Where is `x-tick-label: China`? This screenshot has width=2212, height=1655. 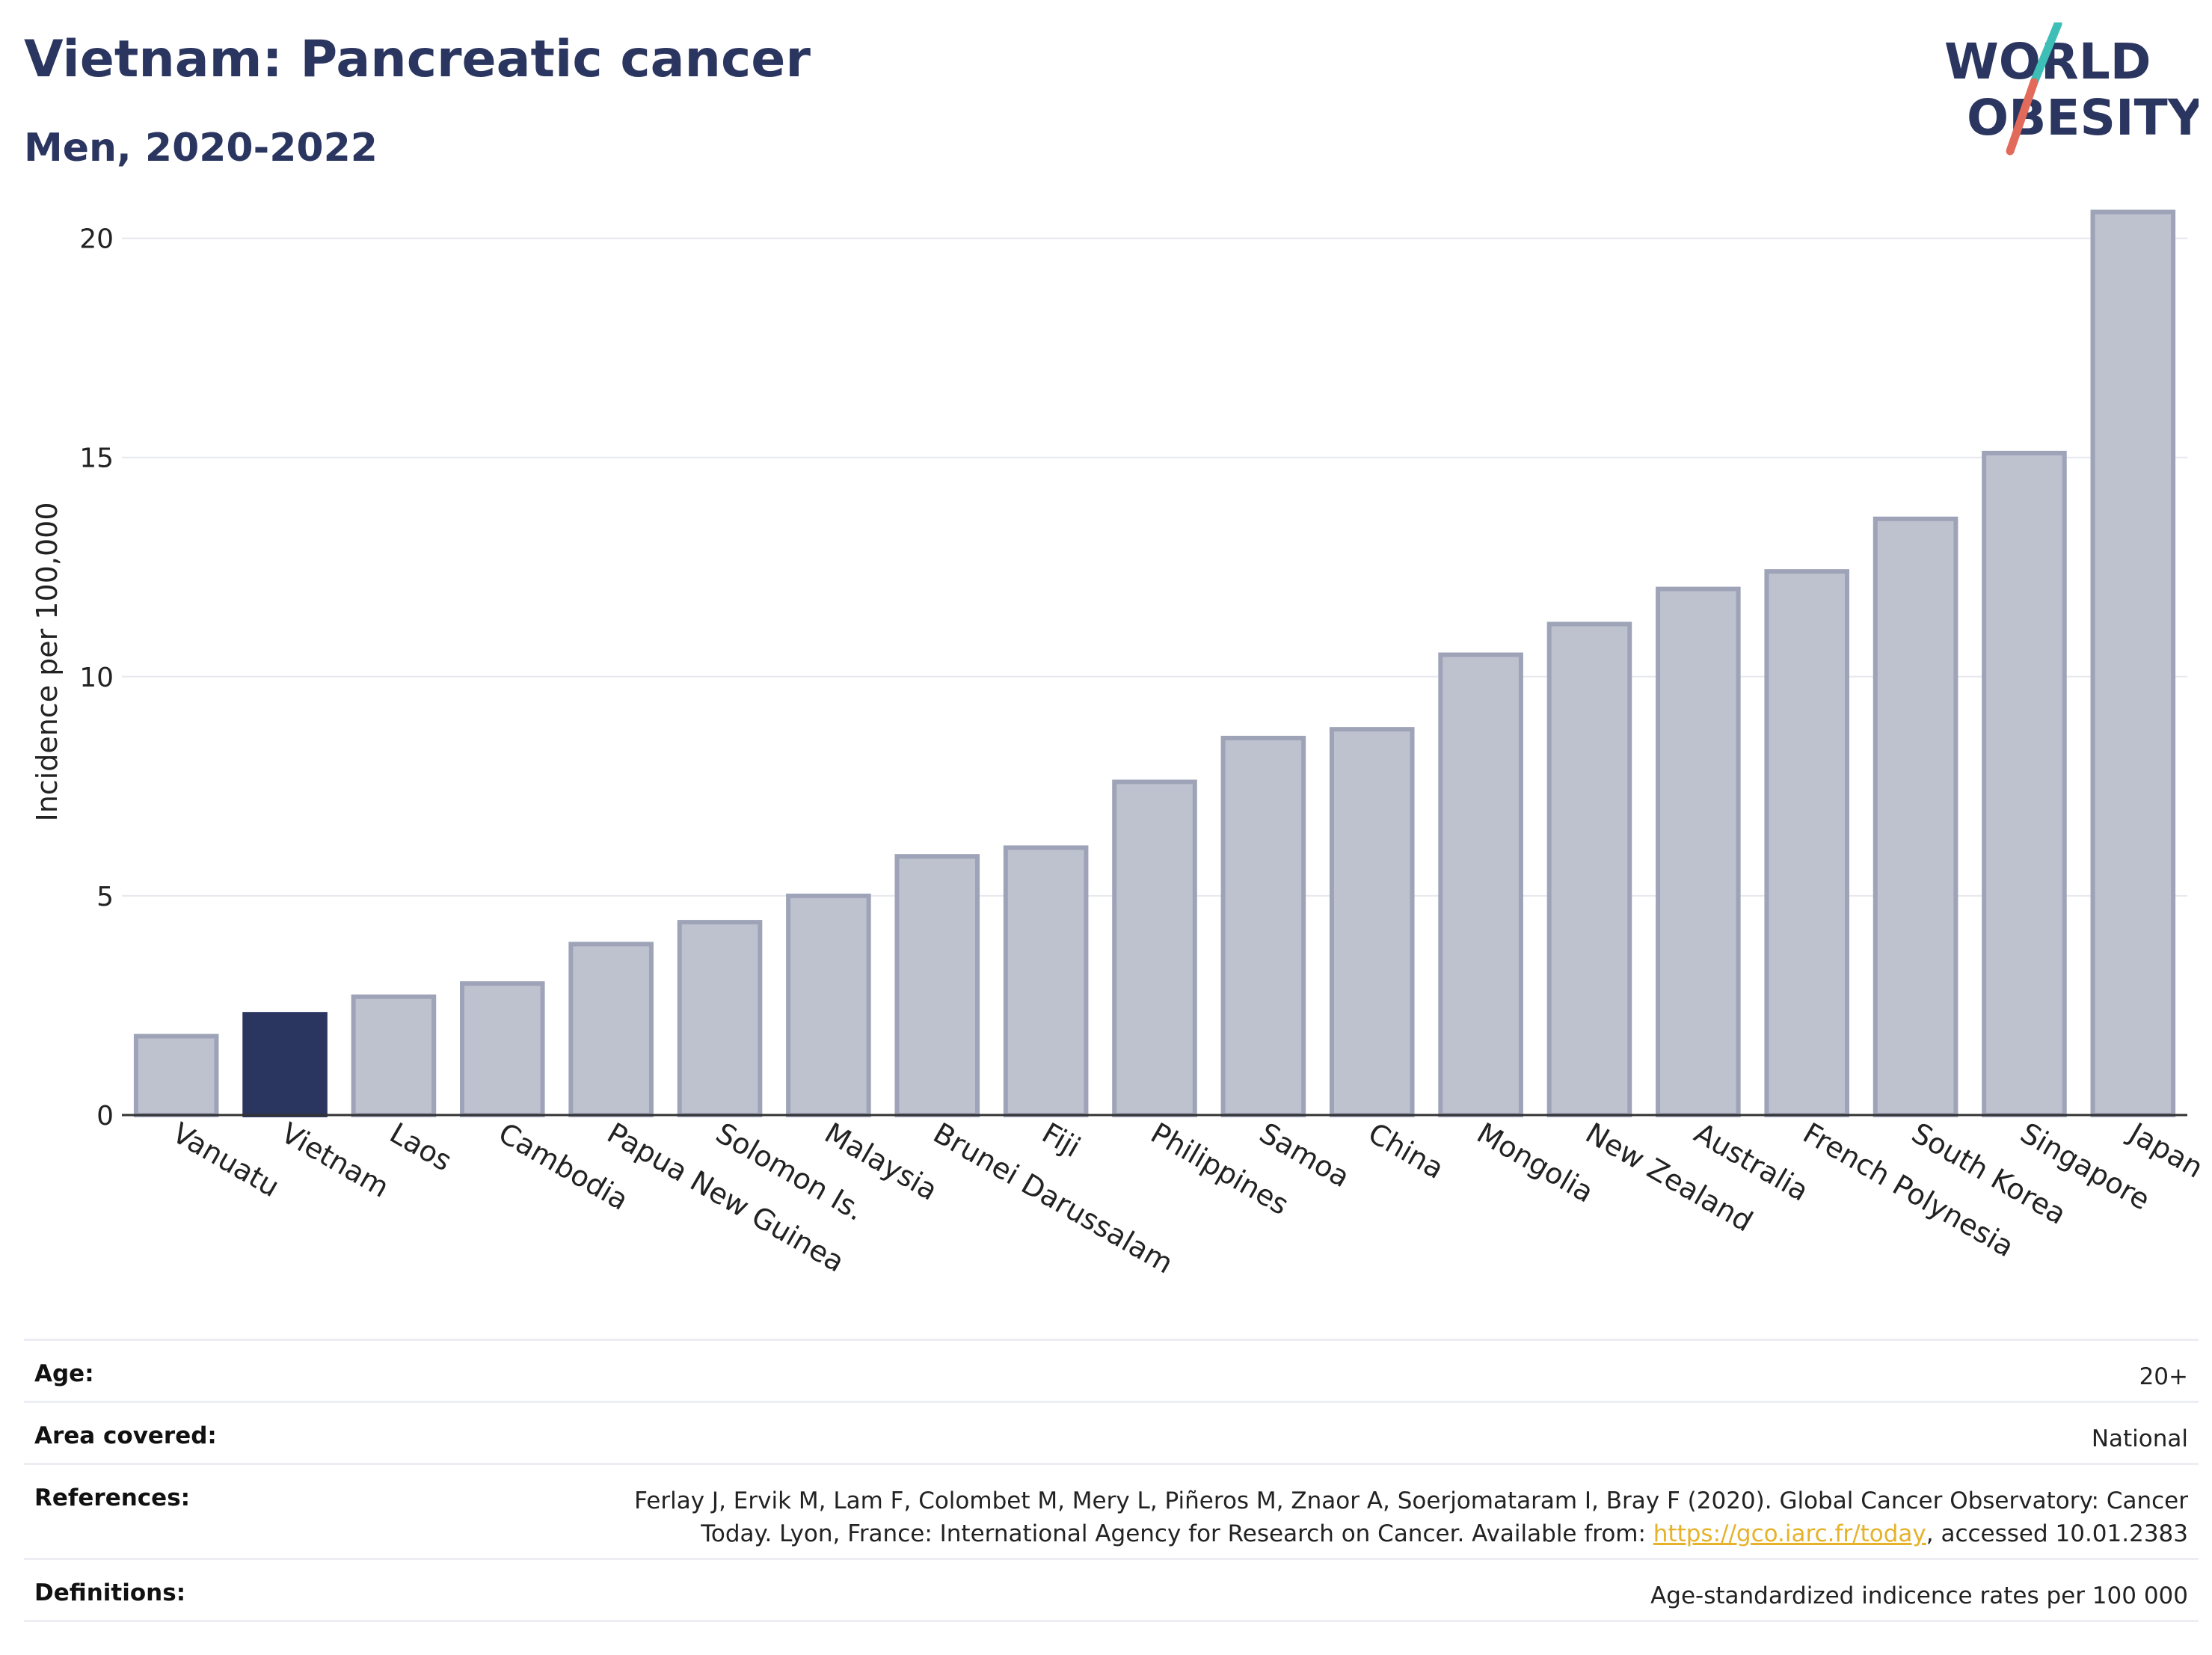
x-tick-label: China is located at coordinates (1405, 1151).